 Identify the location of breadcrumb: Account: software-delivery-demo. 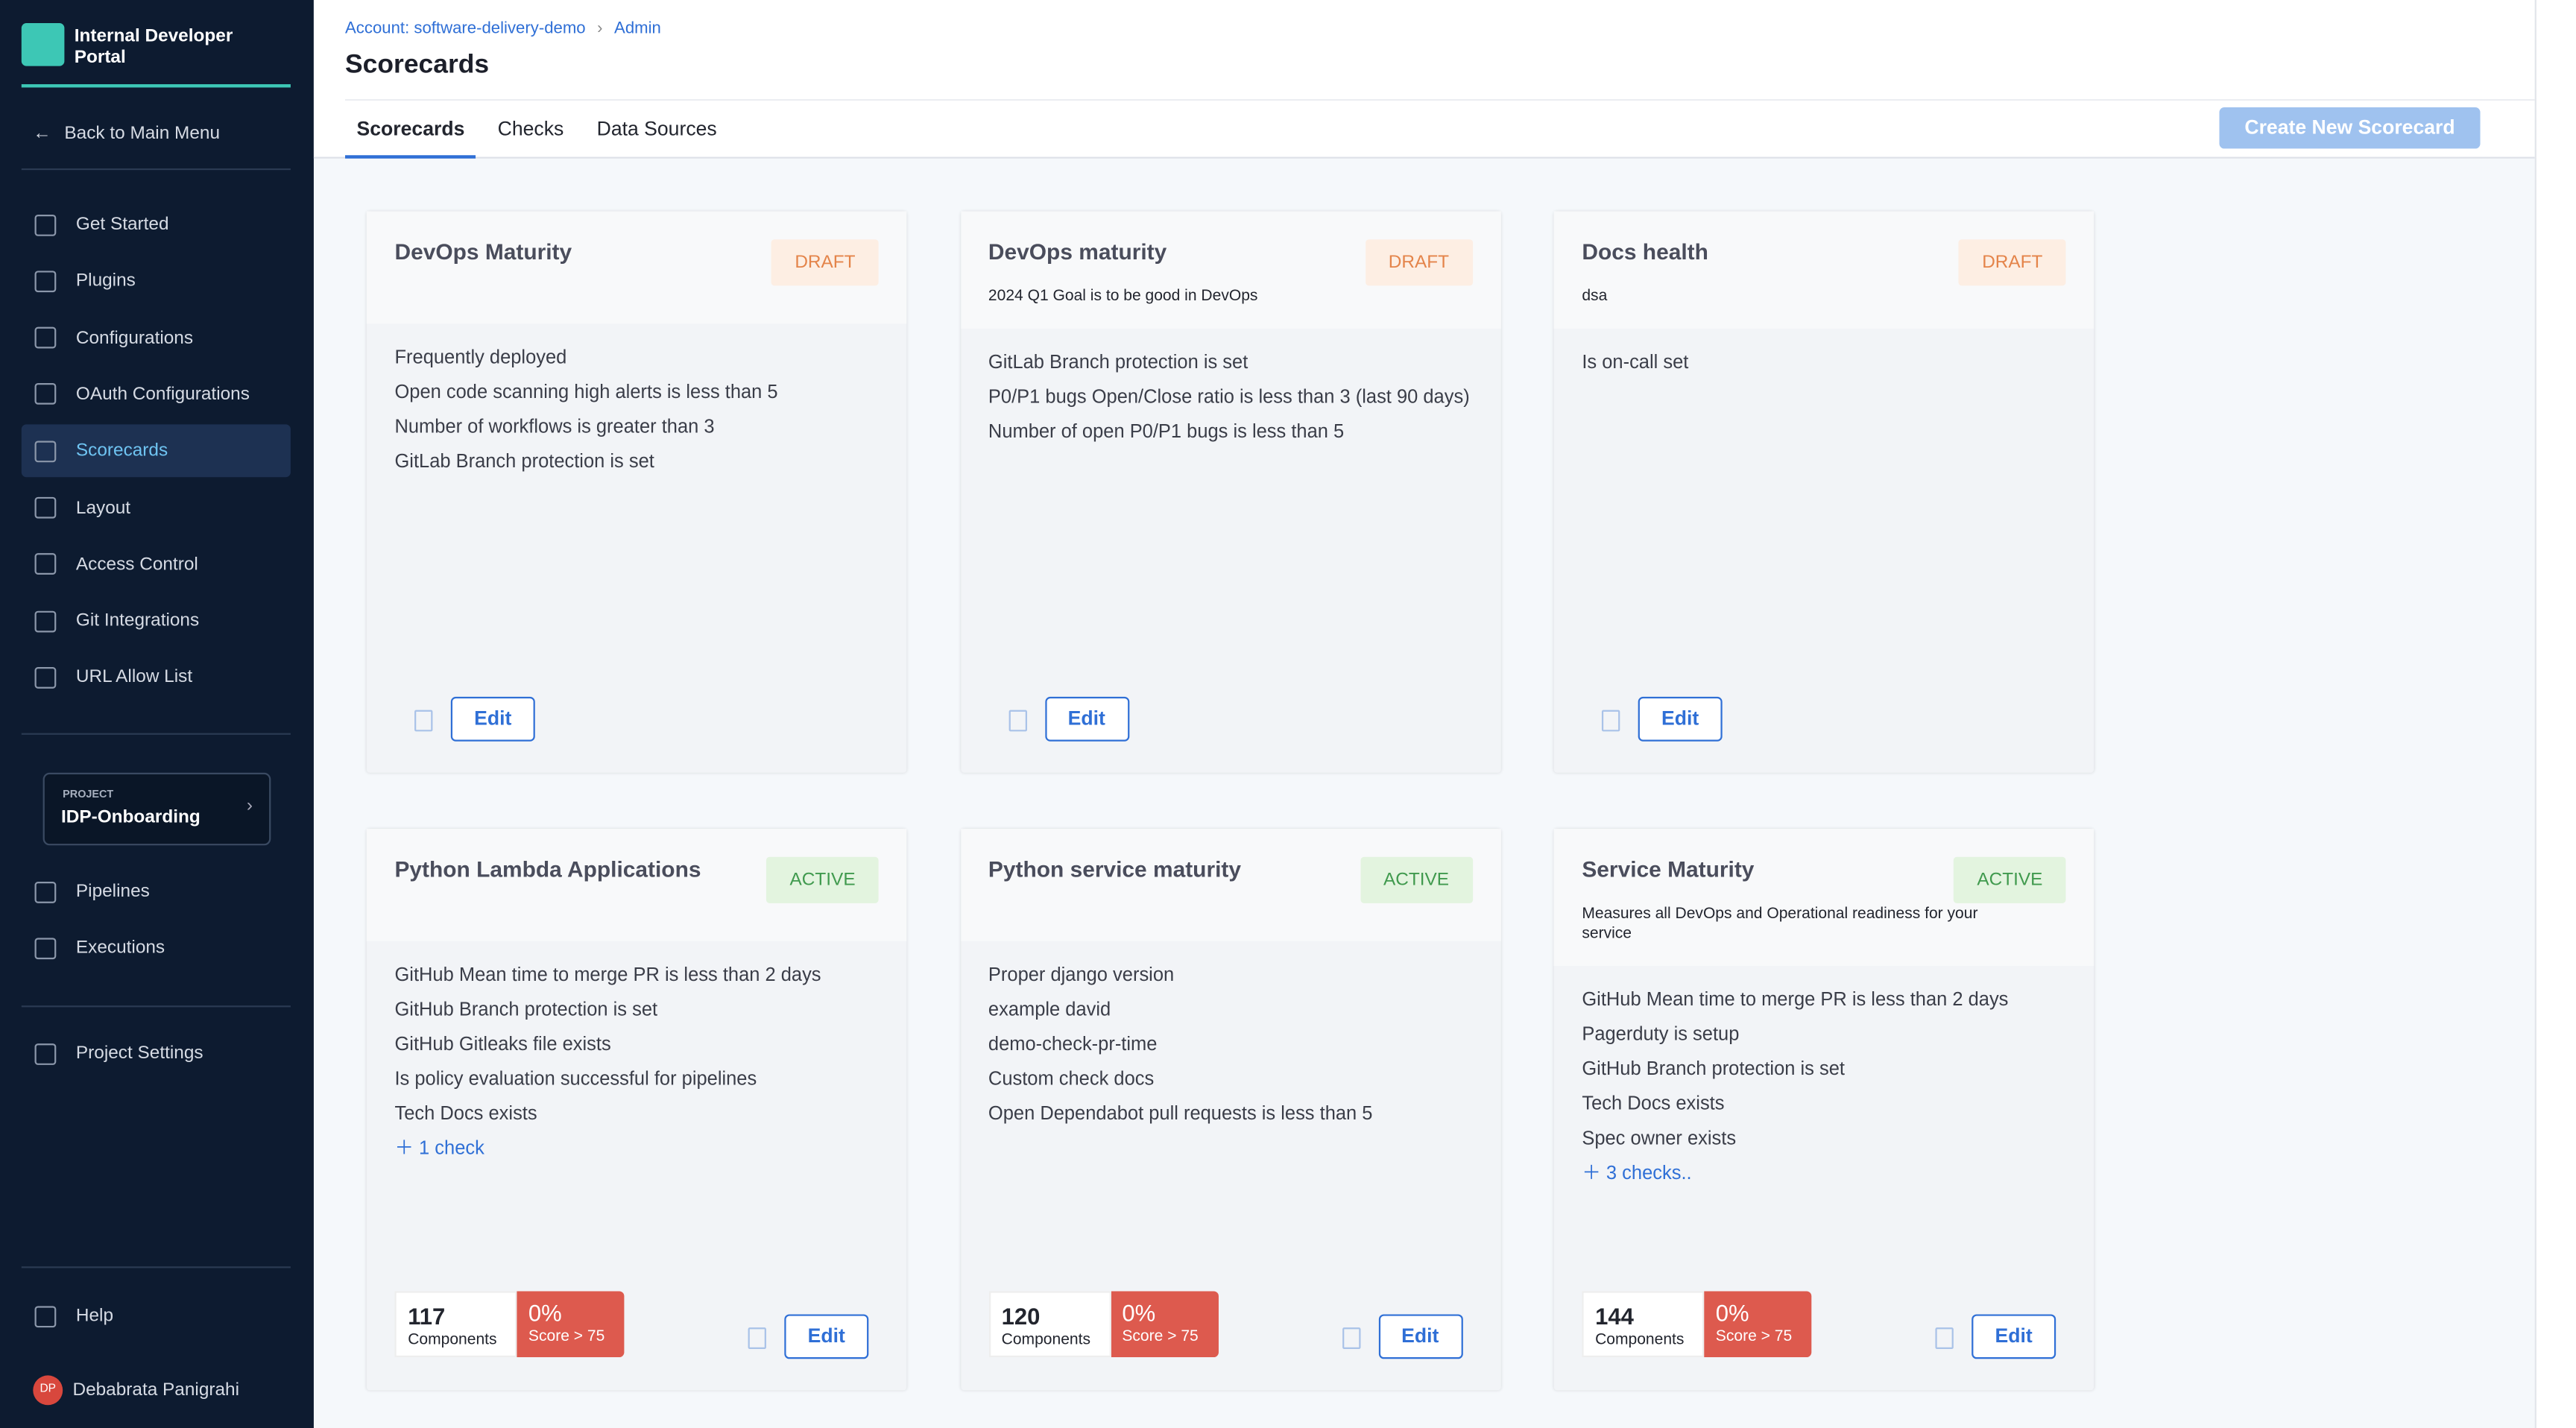
(466, 28).